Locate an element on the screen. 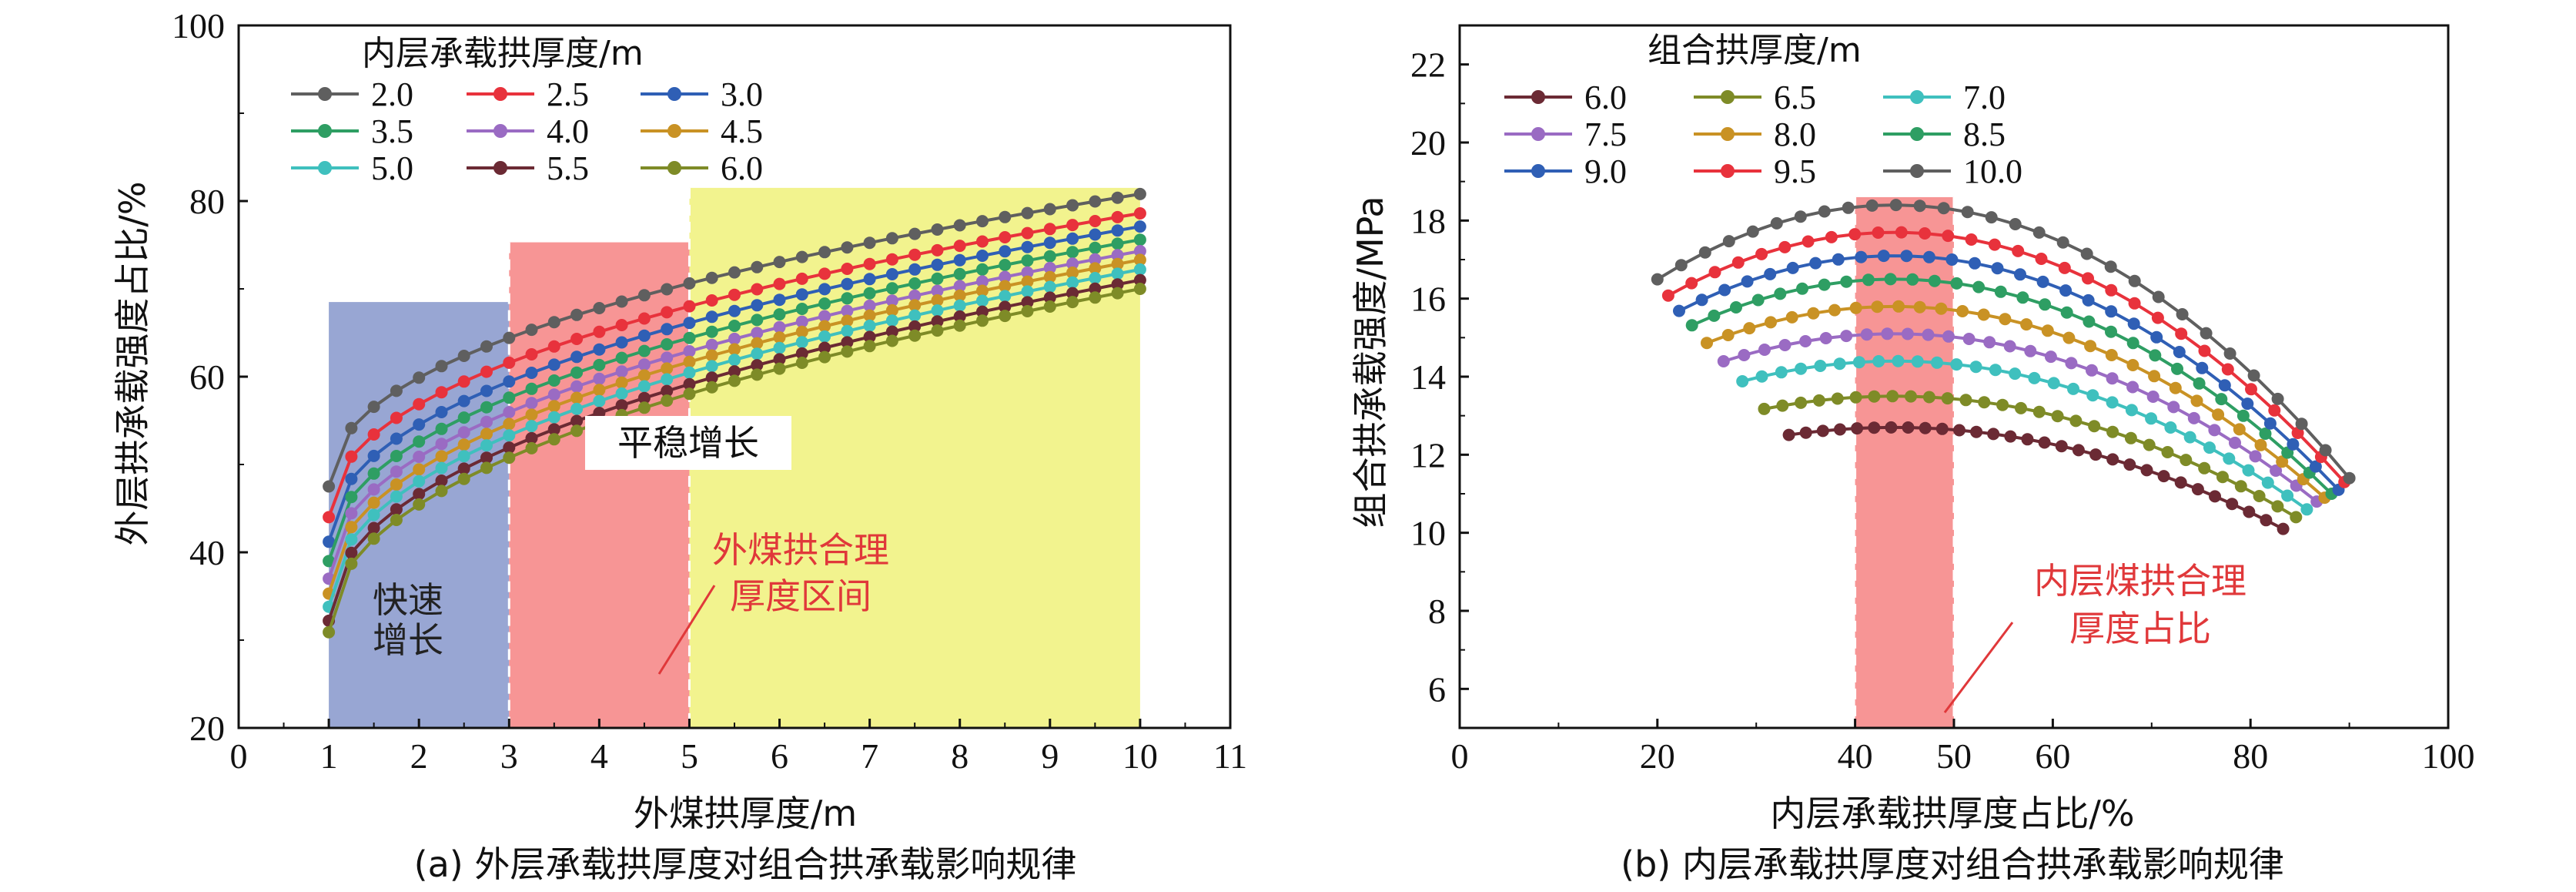 The width and height of the screenshot is (2576, 892). b-ytick-label: 22 is located at coordinates (1428, 65).